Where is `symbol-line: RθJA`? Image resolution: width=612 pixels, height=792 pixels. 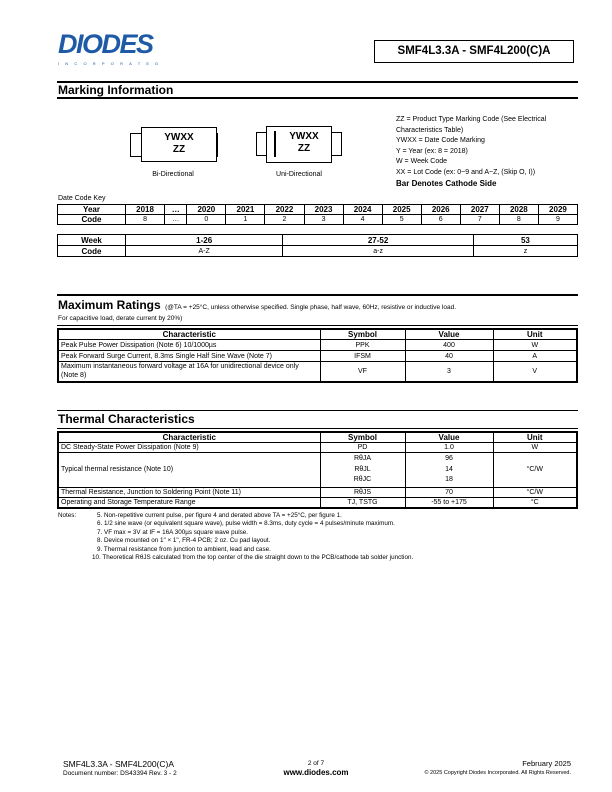 symbol-line: RθJA is located at coordinates (362, 458).